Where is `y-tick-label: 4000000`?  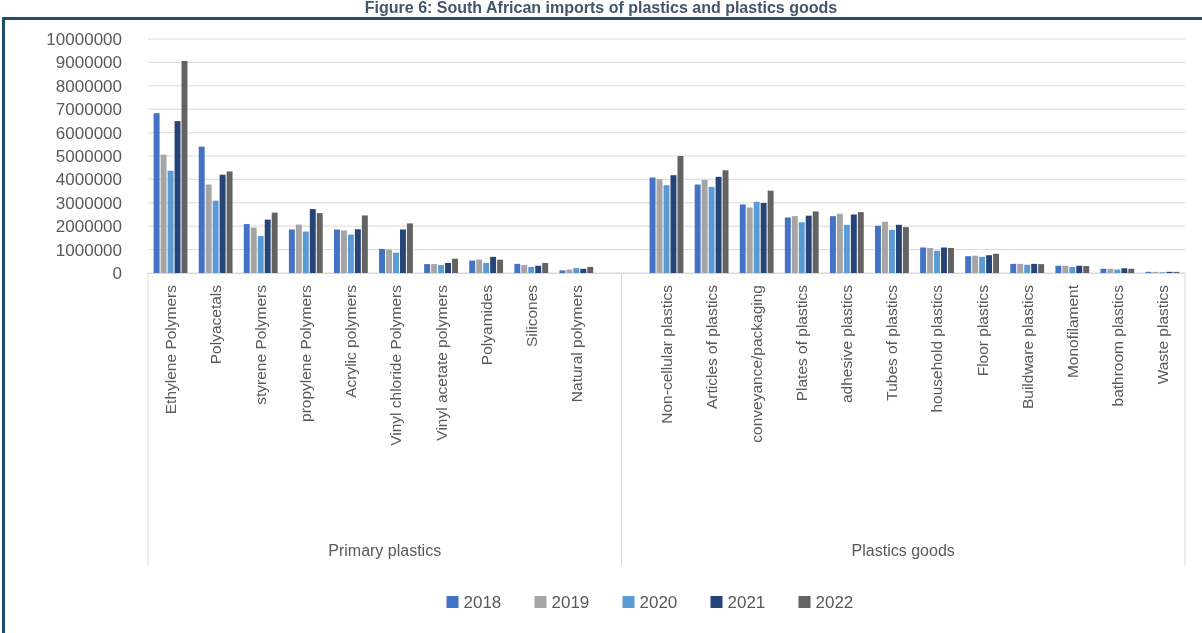
y-tick-label: 4000000 is located at coordinates (88, 180).